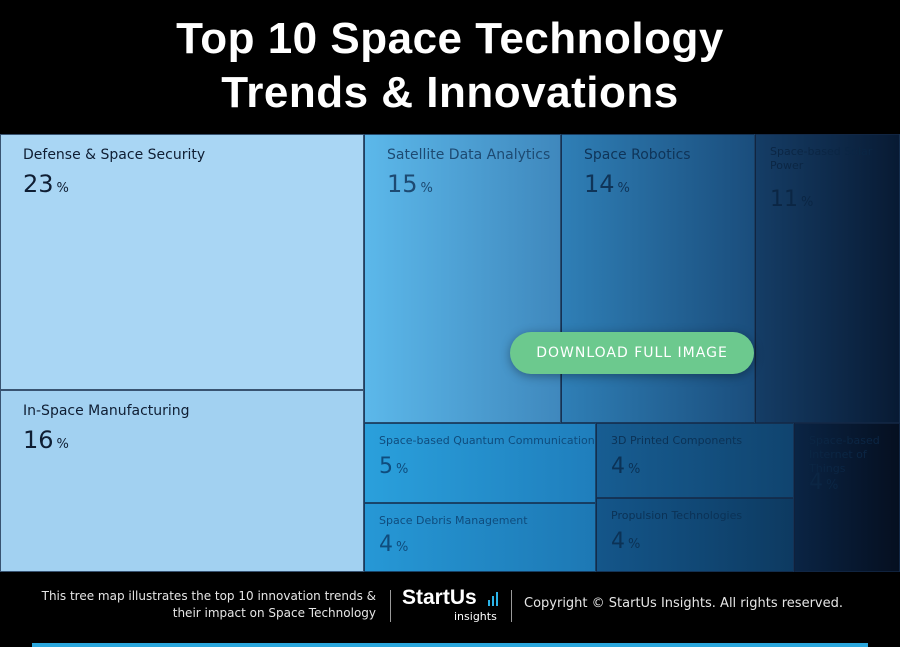 Image resolution: width=900 pixels, height=647 pixels. Describe the element at coordinates (821, 158) in the screenshot. I see `treemap-label: Space-based Solar Power` at that location.